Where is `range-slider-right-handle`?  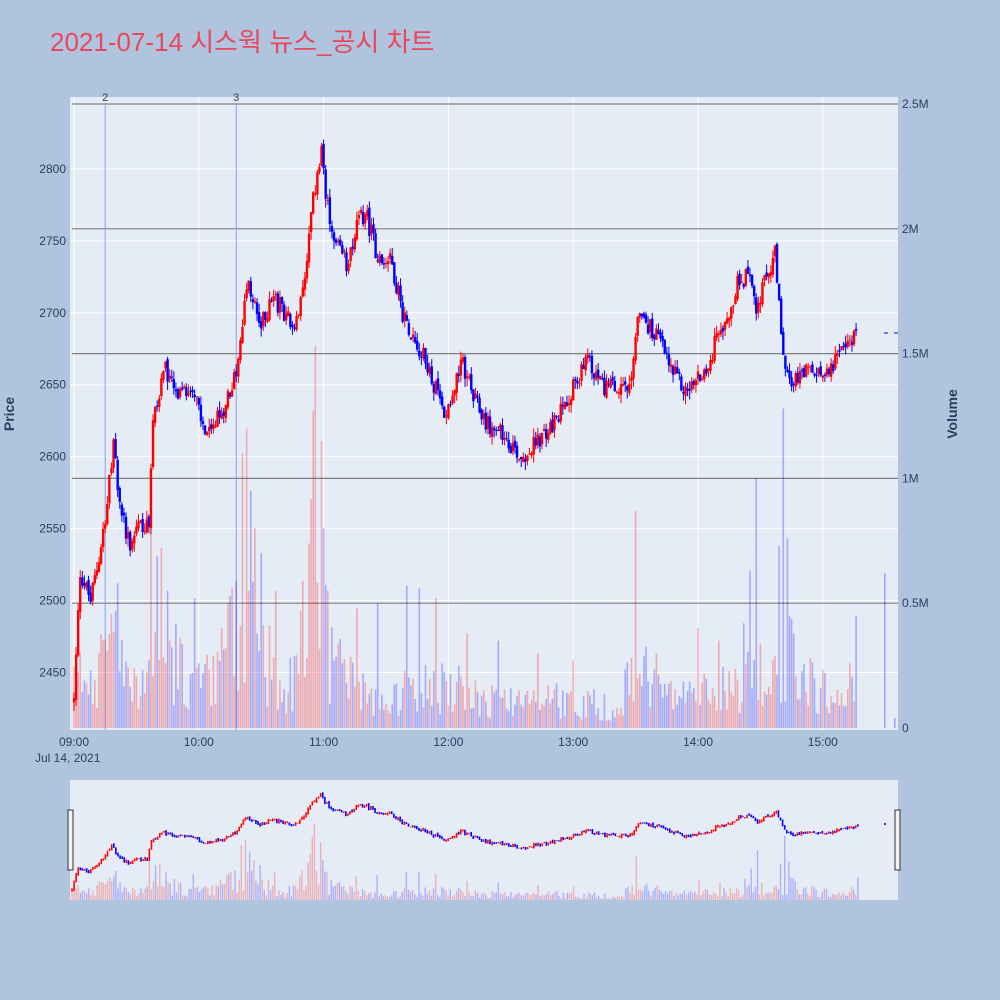
range-slider-right-handle is located at coordinates (897, 840).